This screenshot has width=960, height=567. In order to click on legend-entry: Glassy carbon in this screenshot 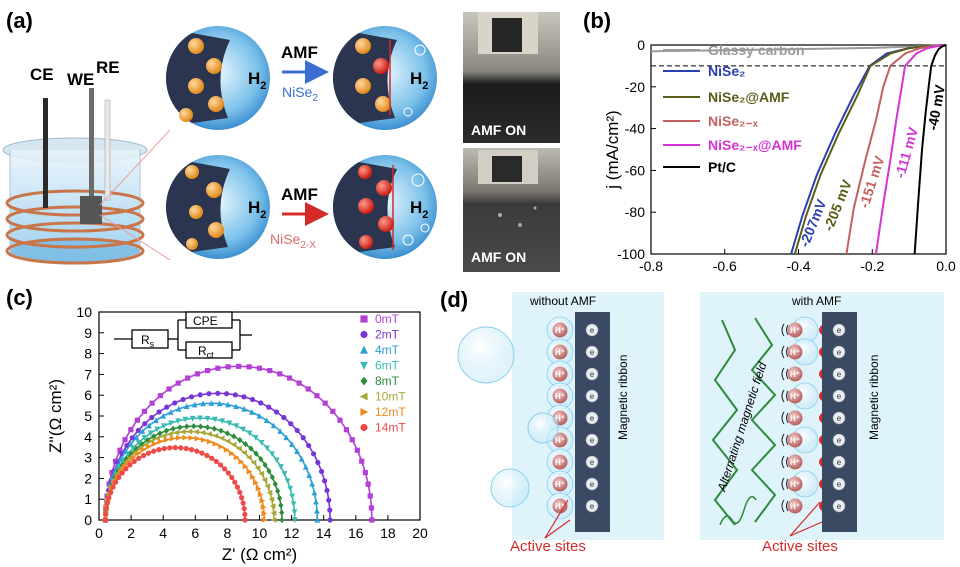, I will do `click(756, 50)`.